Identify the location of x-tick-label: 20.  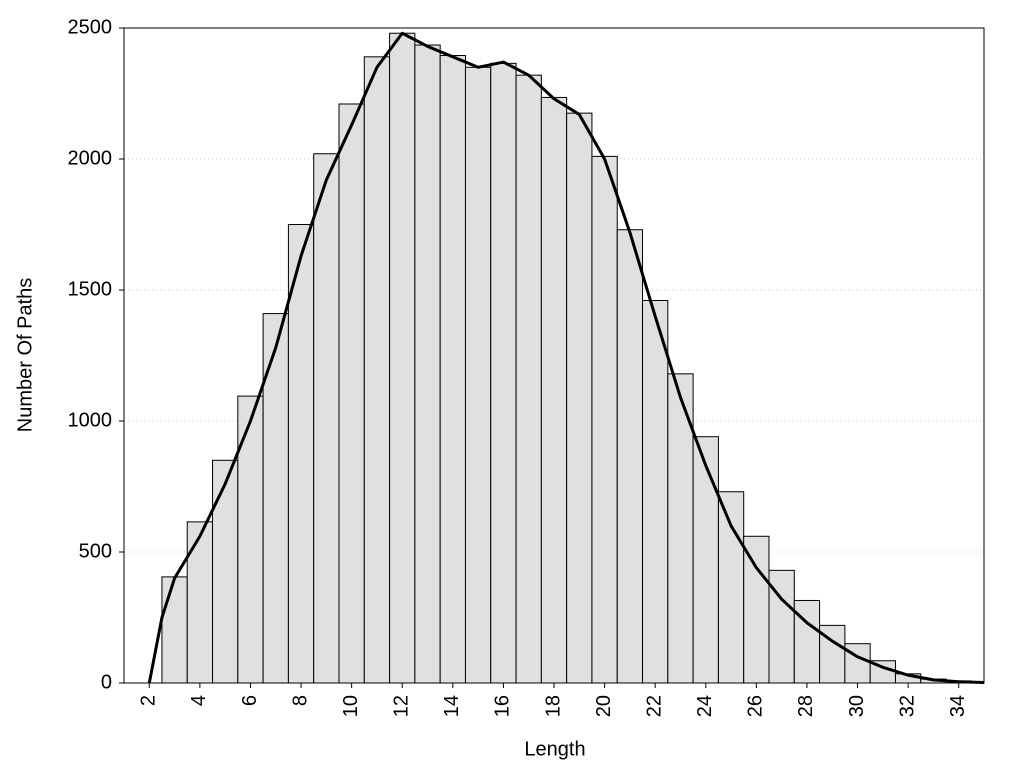
(604, 706).